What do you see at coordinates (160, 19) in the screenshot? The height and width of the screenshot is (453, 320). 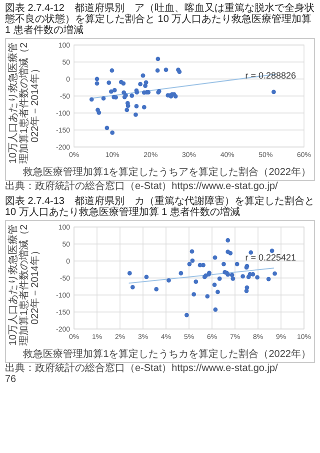 I see `chart-title: 図表 2.7.4-12 都道府県別 ア（吐血、喀血又は重篤な脱水で全身状態不良の状態）を算定した割合と 10 万人口あたり救急医療管理加算 1 患者件数の増減` at bounding box center [160, 19].